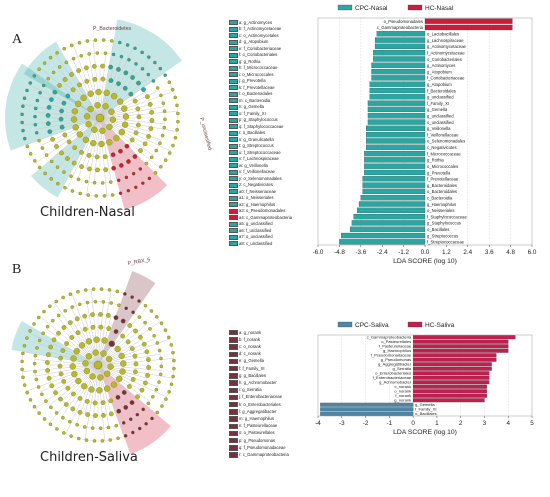 The height and width of the screenshot is (497, 550). I want to click on legend-label: s: g_Granulicatella, so click(256, 139).